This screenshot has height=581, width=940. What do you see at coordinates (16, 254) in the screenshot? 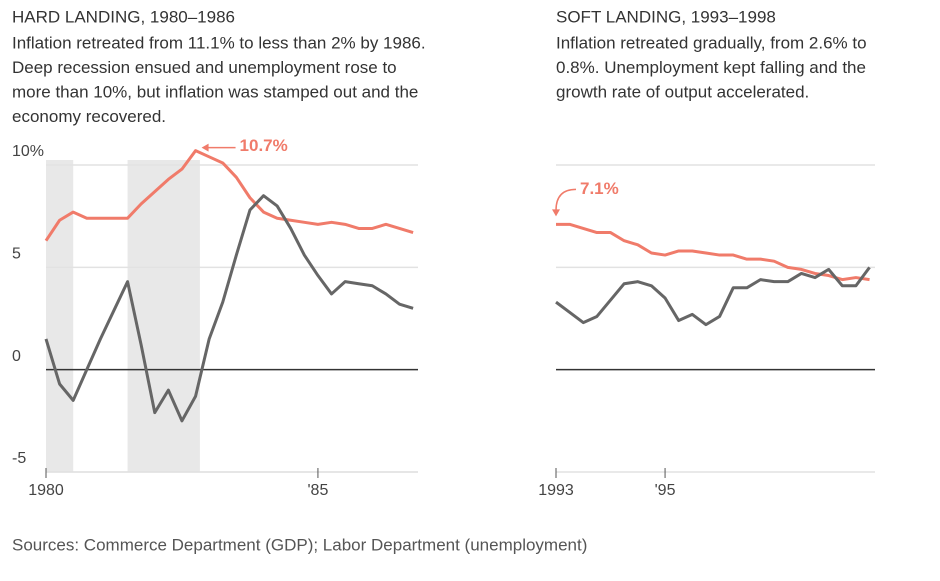
I see `y-tick-label: 5` at bounding box center [16, 254].